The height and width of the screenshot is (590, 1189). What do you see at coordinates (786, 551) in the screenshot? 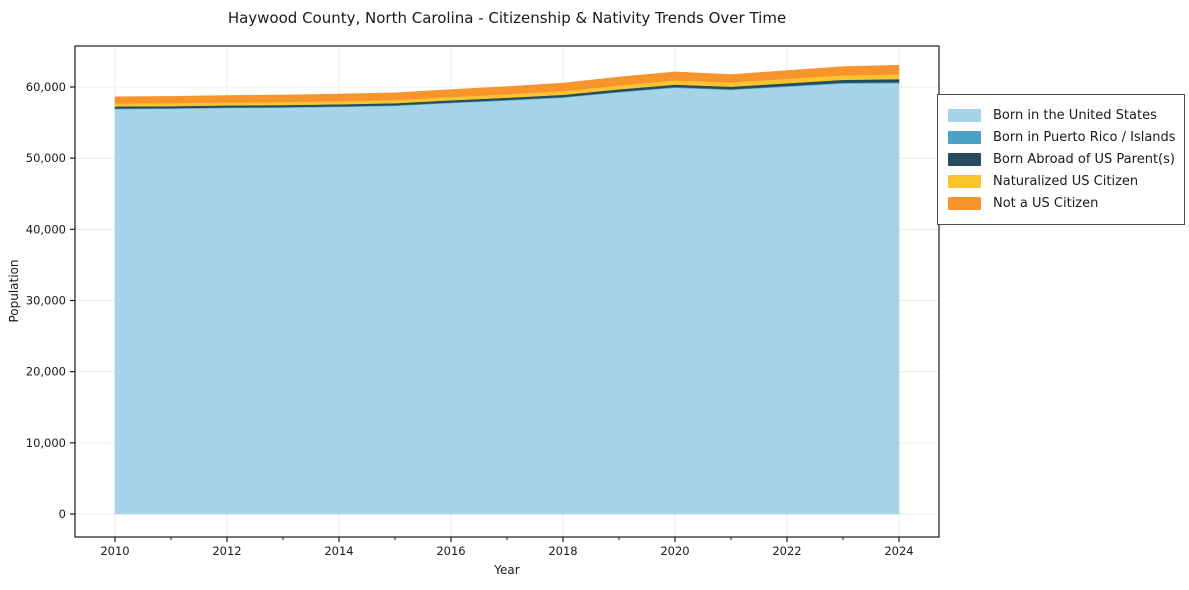
I see `x-tick-label: 2022` at bounding box center [786, 551].